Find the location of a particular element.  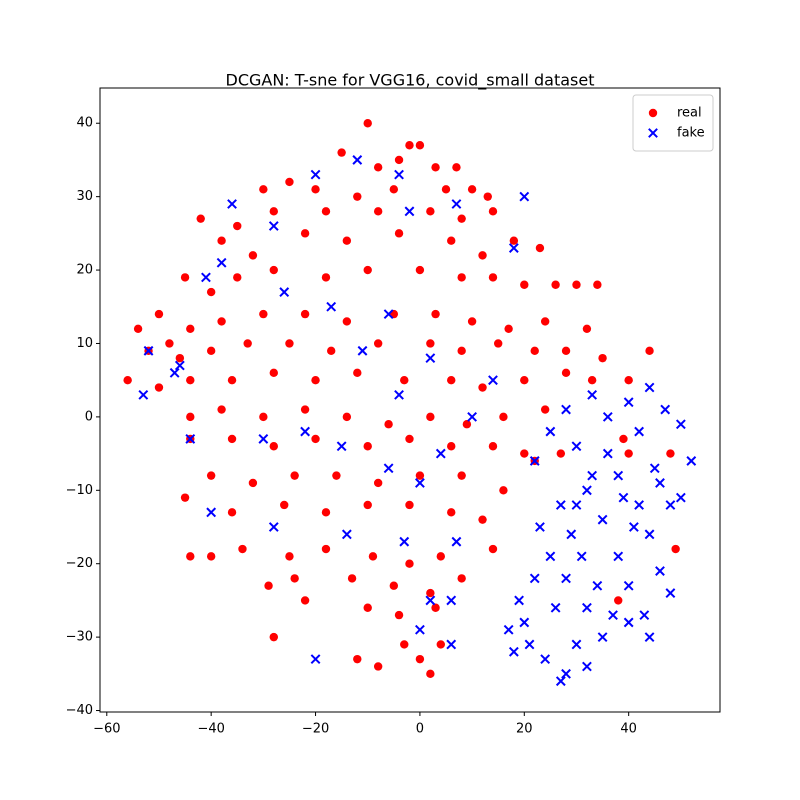

x-tick-label: −40 is located at coordinates (210, 729).